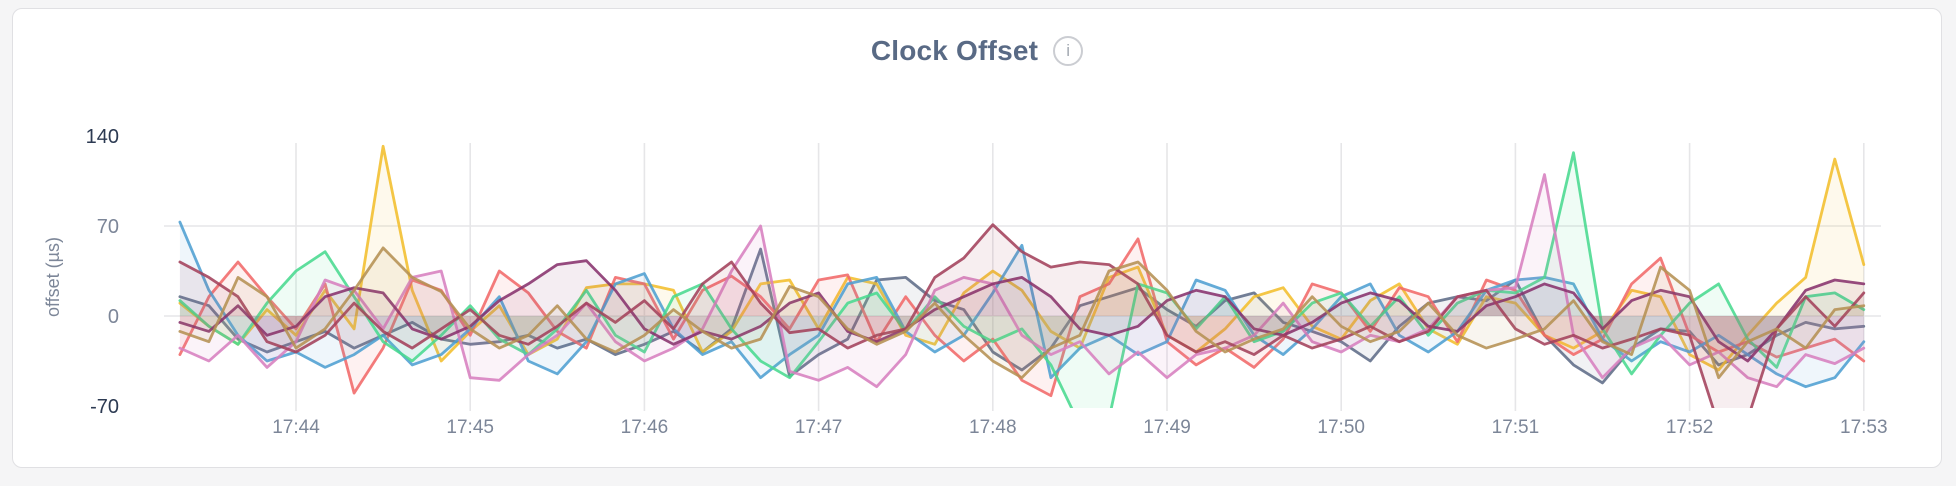  Describe the element at coordinates (1341, 427) in the screenshot. I see `x-tick-label: 17:50` at that location.